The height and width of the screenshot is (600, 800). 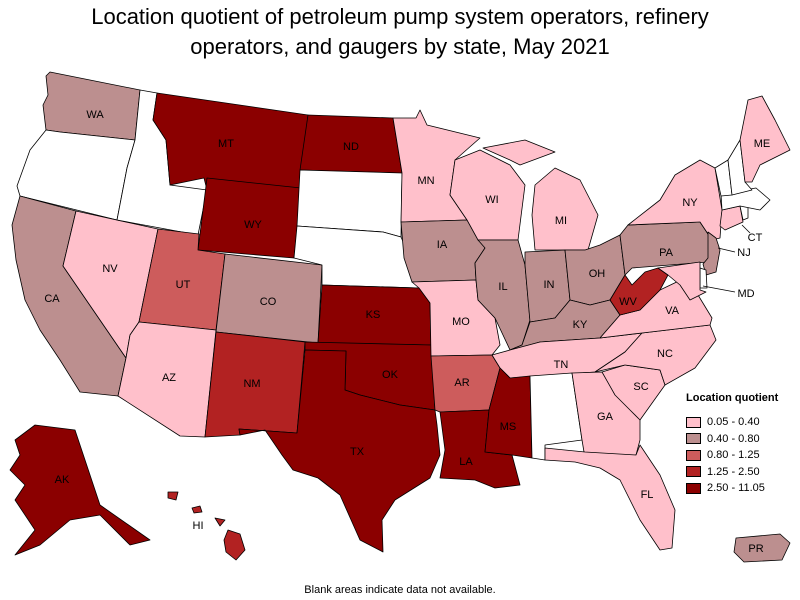 What do you see at coordinates (508, 427) in the screenshot?
I see `state-label-ms: MS` at bounding box center [508, 427].